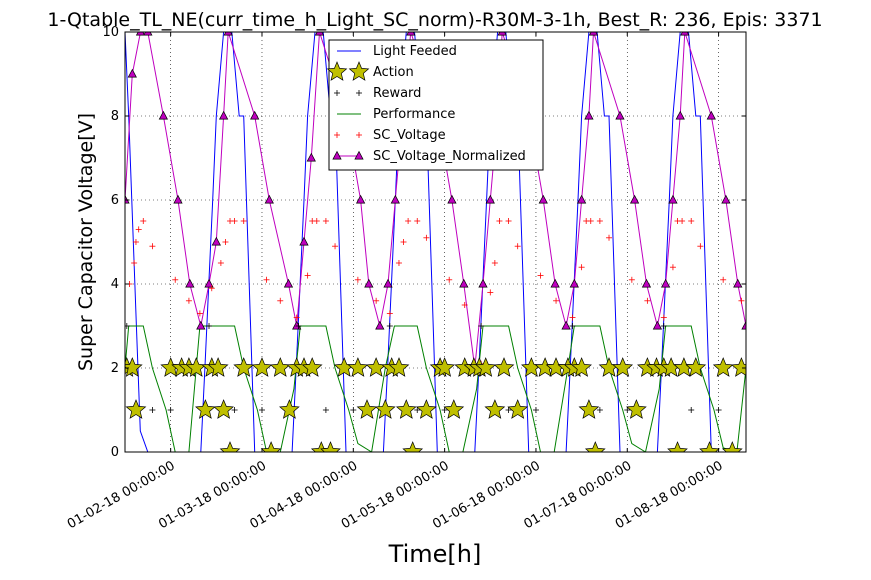  What do you see at coordinates (115, 452) in the screenshot?
I see `y-tick-label: 0` at bounding box center [115, 452].